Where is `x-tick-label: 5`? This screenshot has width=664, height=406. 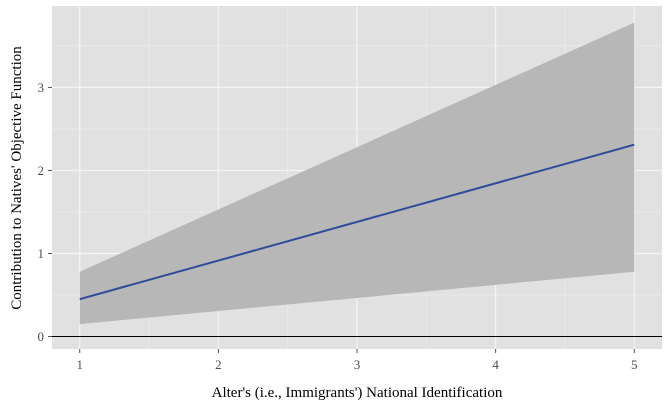 x-tick-label: 5 is located at coordinates (634, 364).